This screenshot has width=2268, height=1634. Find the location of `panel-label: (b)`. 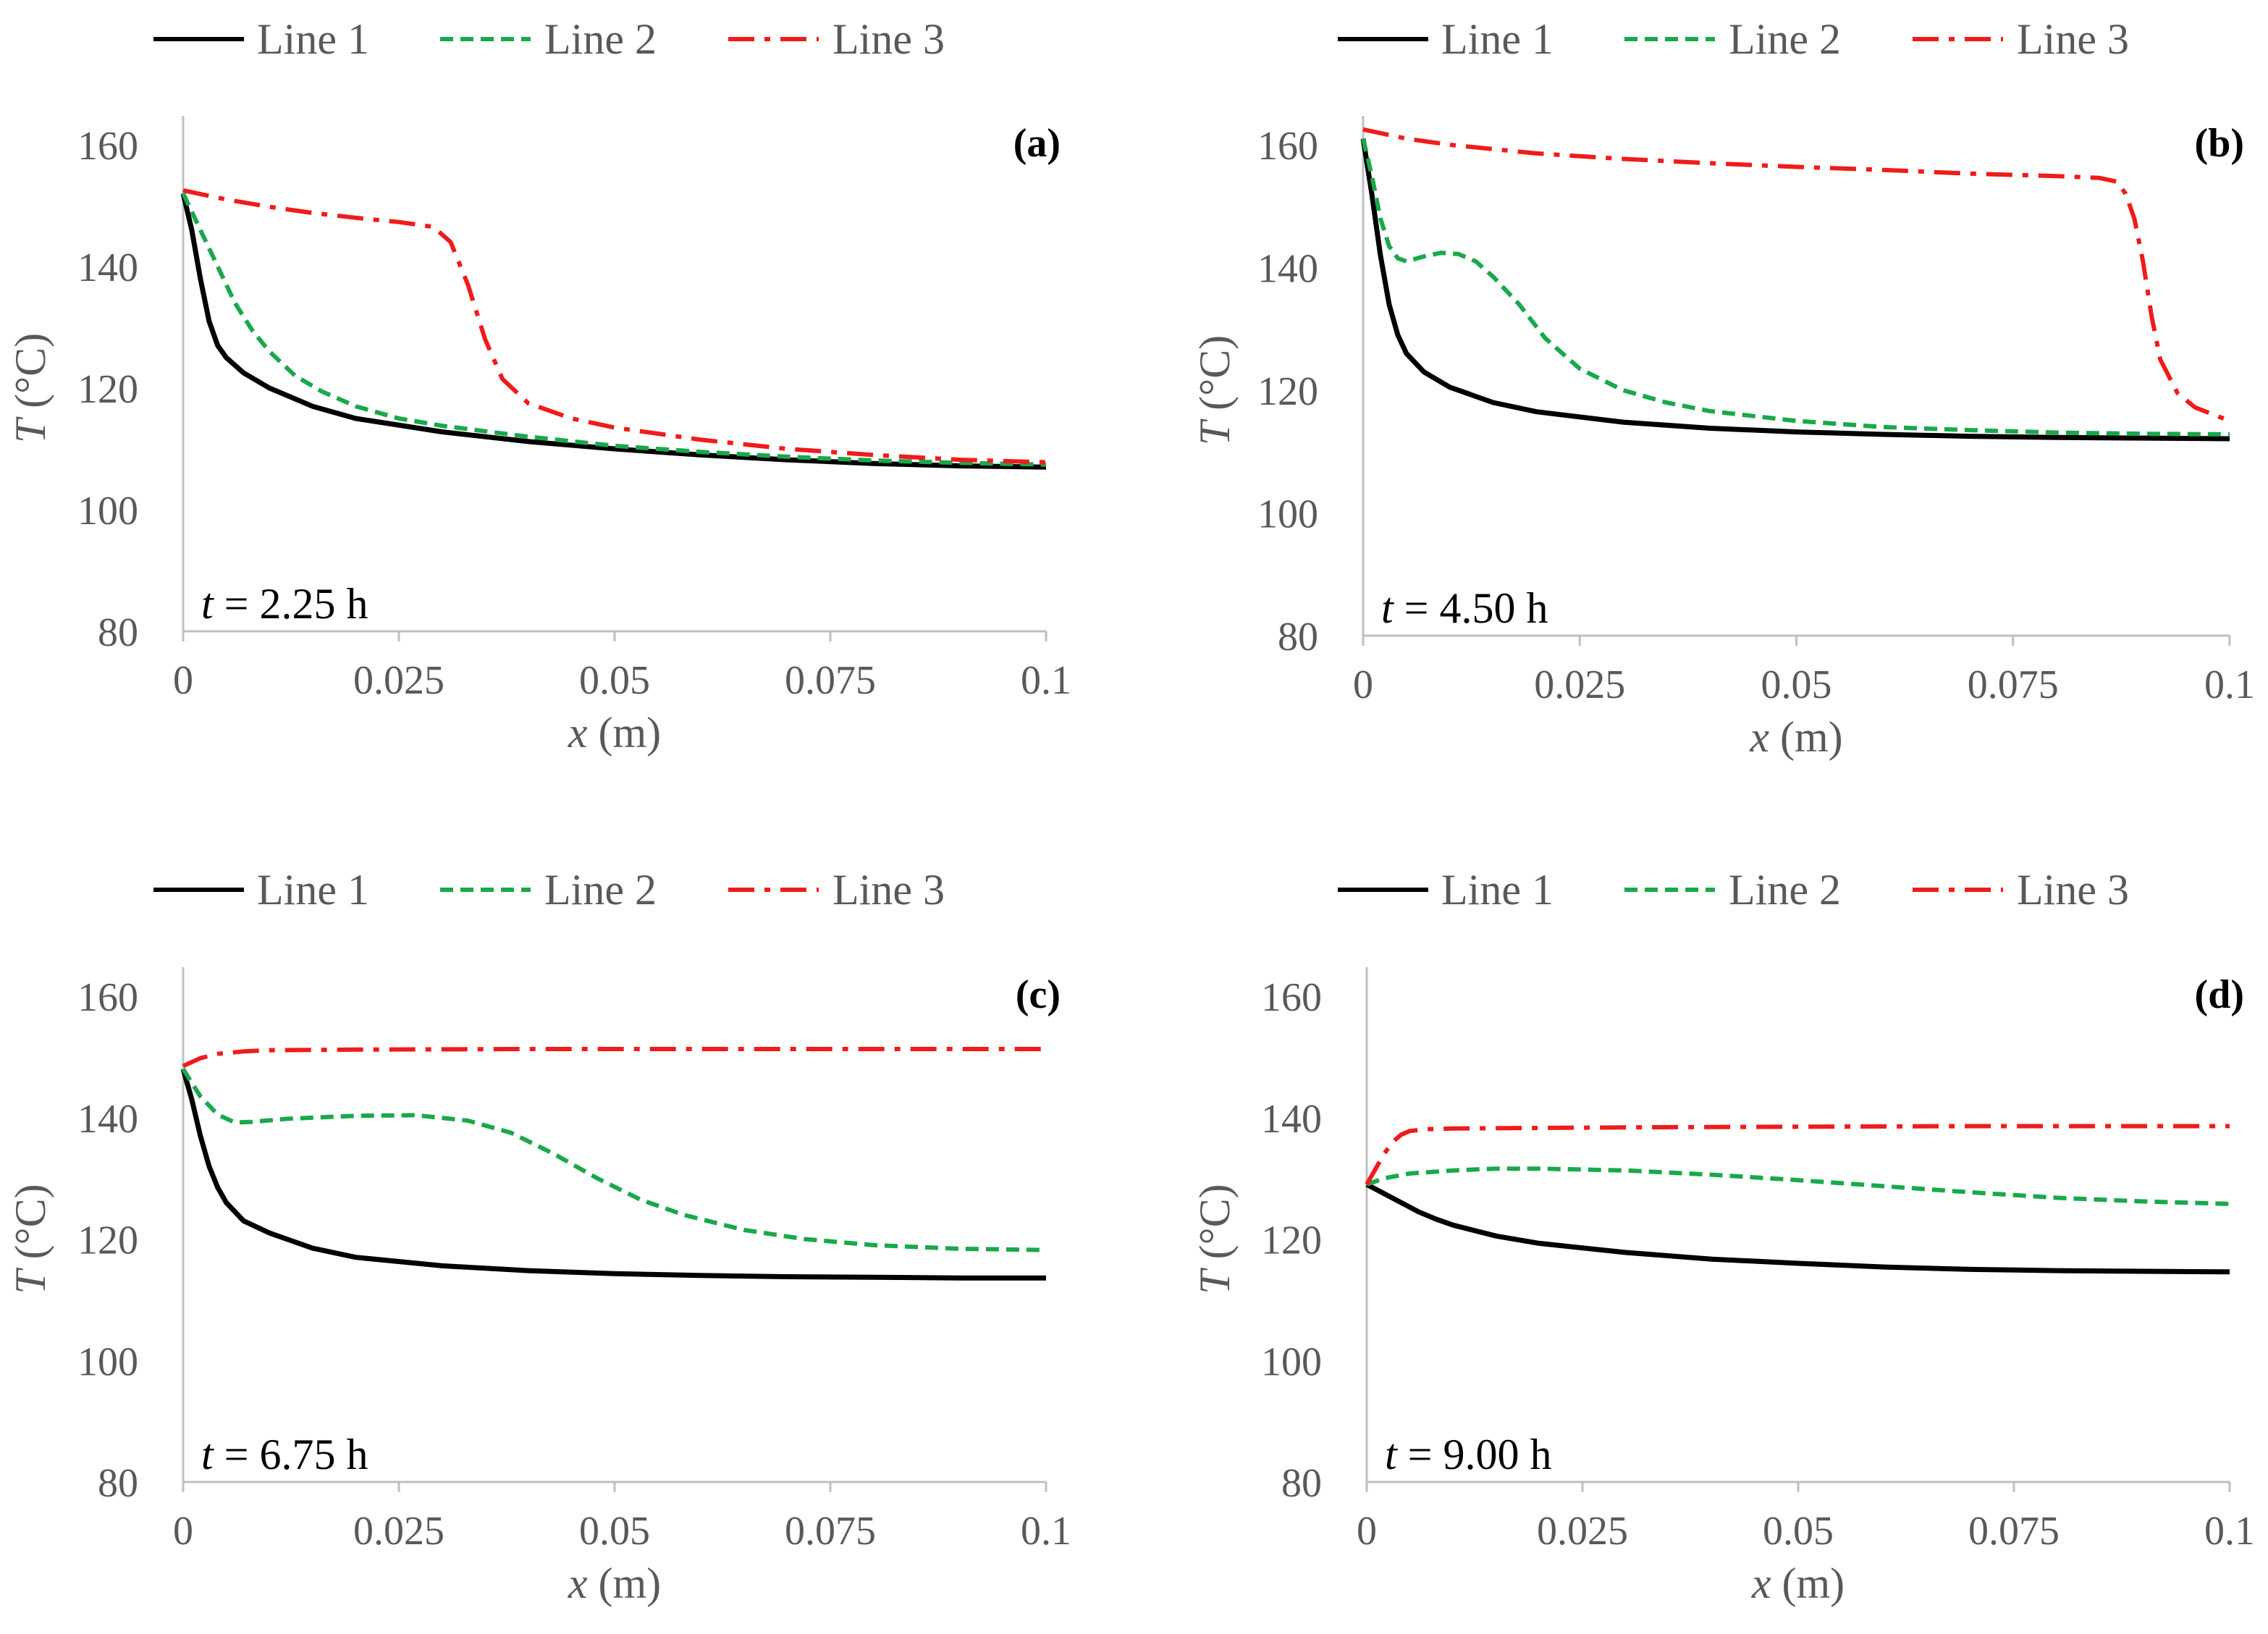

panel-label: (b) is located at coordinates (2219, 143).